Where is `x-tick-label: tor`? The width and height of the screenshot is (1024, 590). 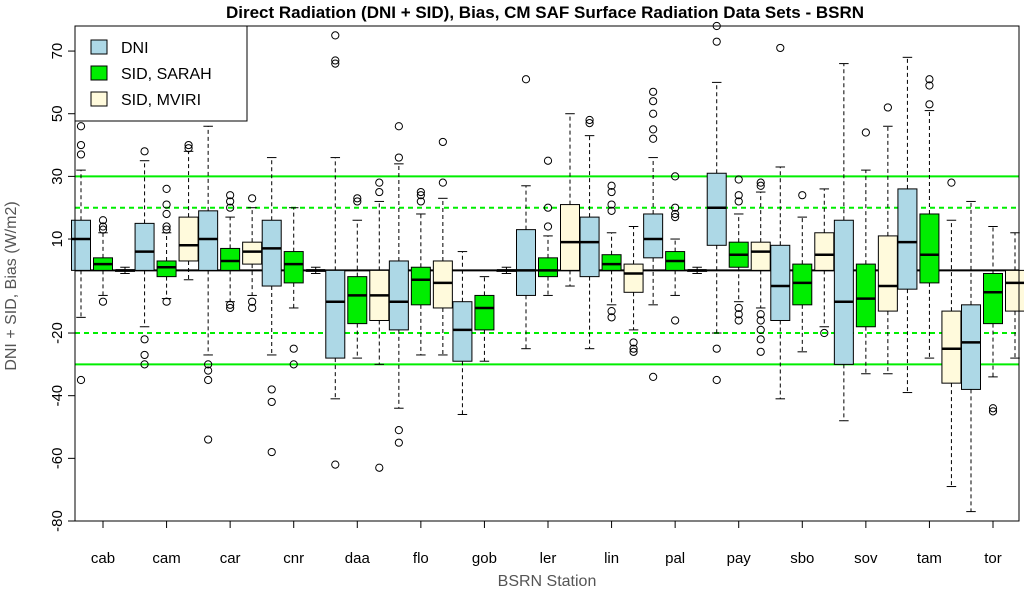
x-tick-label: tor is located at coordinates (993, 558).